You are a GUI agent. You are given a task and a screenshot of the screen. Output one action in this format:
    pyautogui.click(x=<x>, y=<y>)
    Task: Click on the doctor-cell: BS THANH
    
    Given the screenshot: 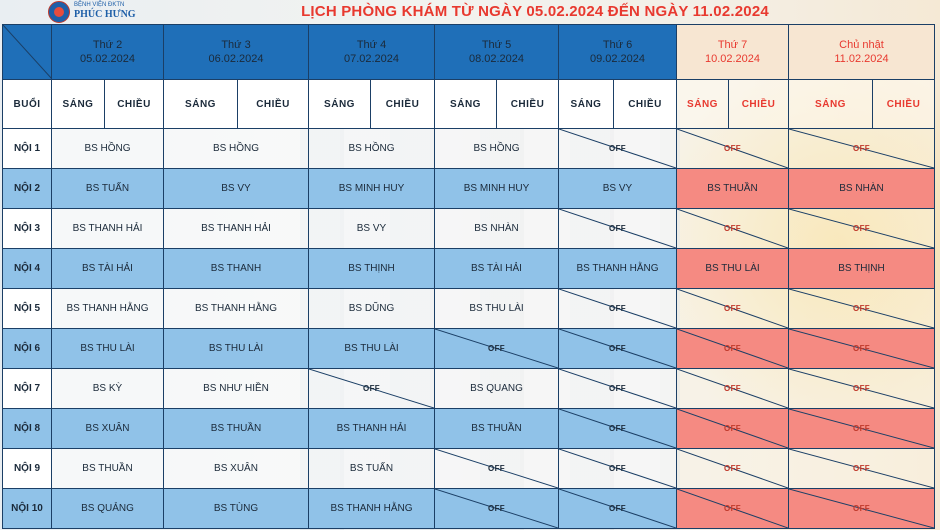 What is the action you would take?
    pyautogui.click(x=236, y=268)
    